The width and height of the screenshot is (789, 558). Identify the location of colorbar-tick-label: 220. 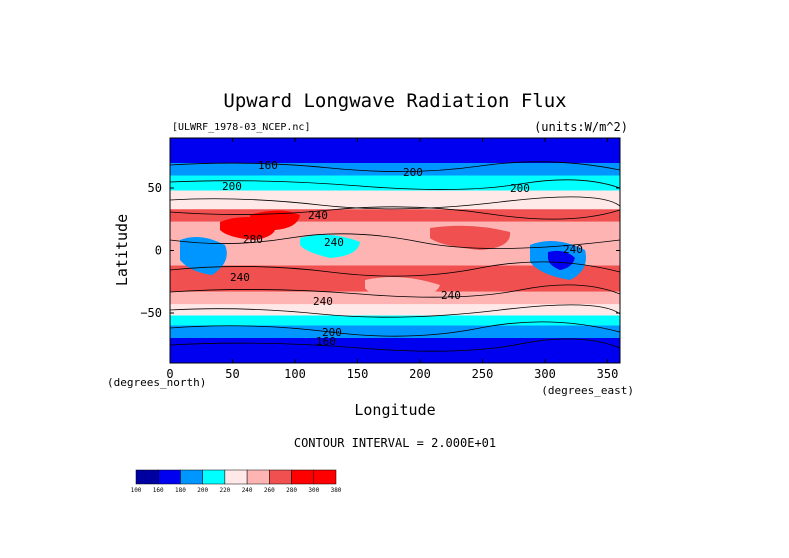
(224, 490).